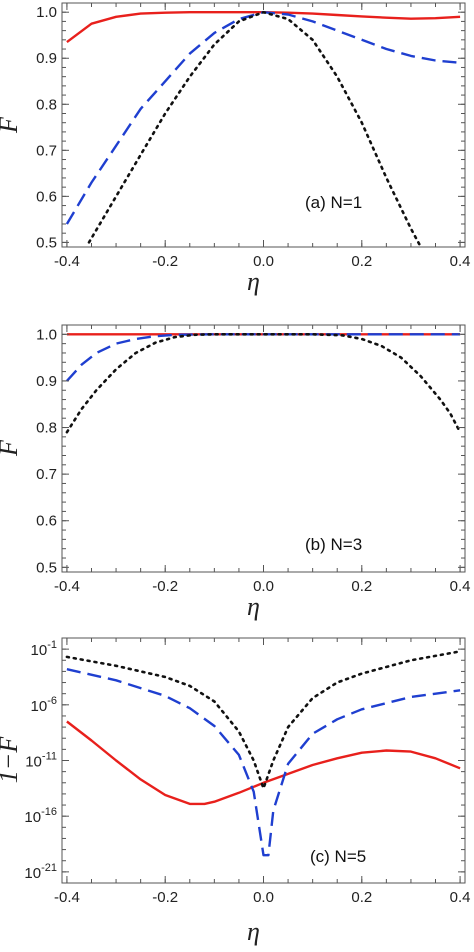 The height and width of the screenshot is (952, 474). Describe the element at coordinates (44, 705) in the screenshot. I see `y-tick-label: 10⁻⁶` at that location.